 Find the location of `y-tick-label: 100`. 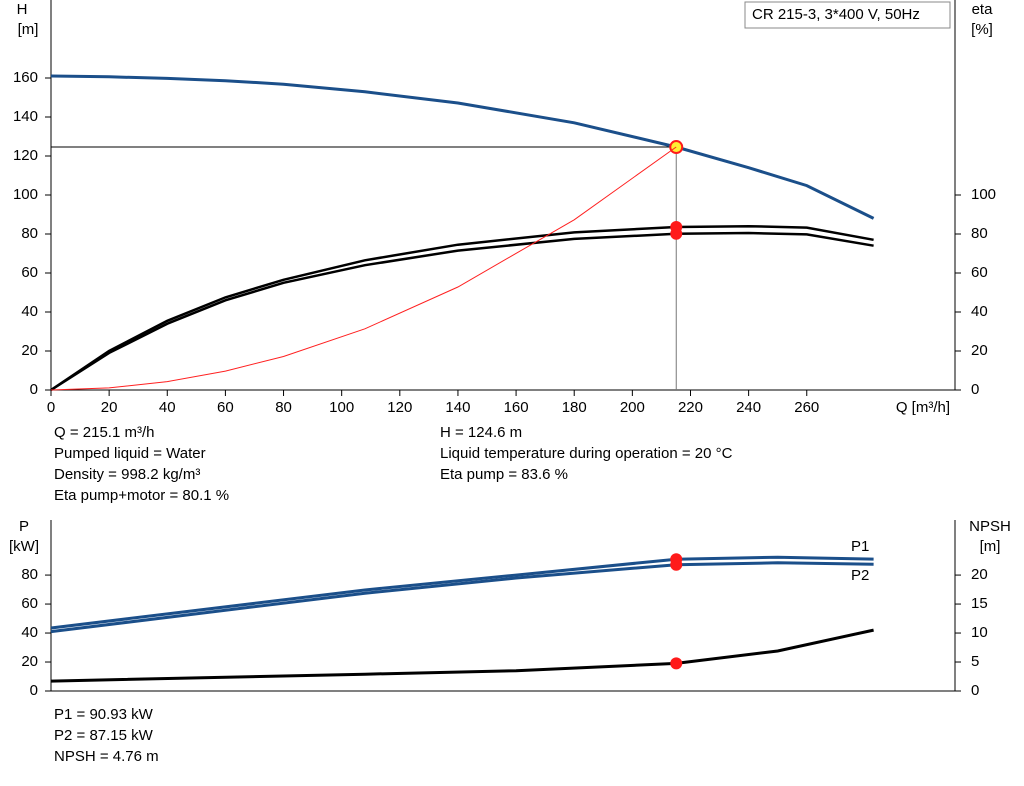

y-tick-label: 100 is located at coordinates (25, 194).